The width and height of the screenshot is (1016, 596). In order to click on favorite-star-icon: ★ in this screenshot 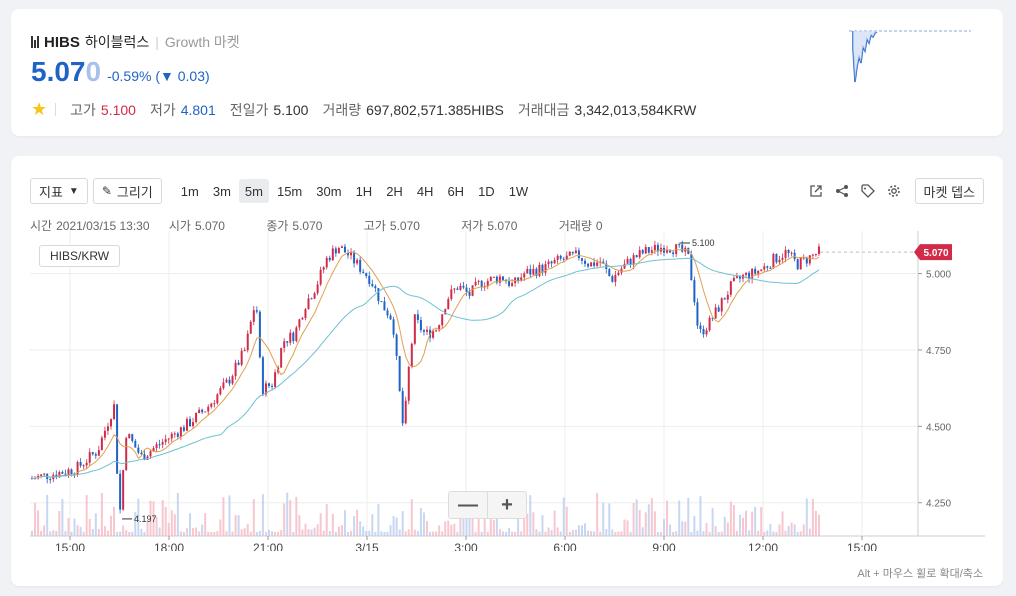, I will do `click(39, 109)`.